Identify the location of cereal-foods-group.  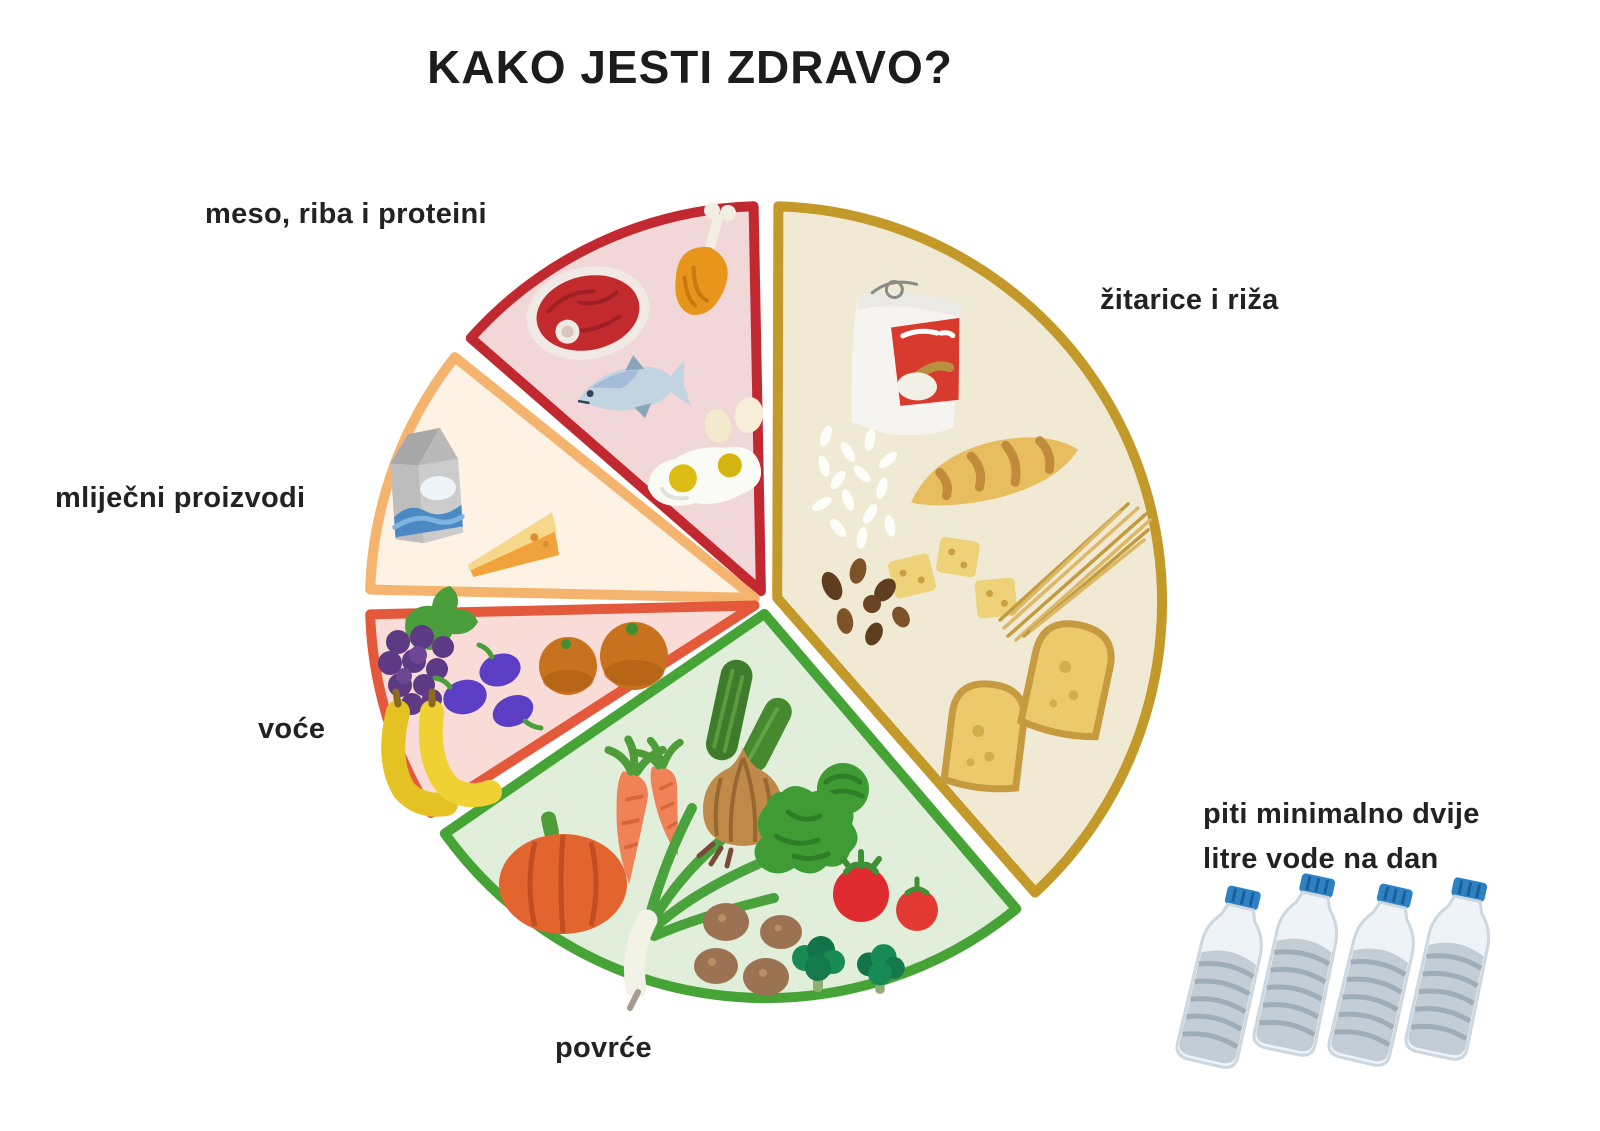
(982, 536).